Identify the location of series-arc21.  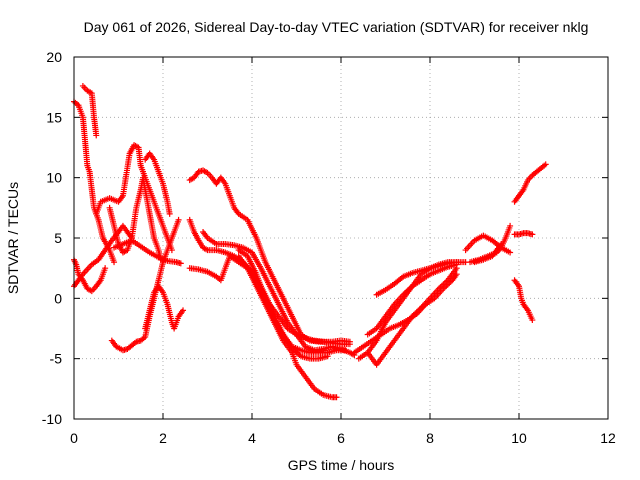
(416, 278).